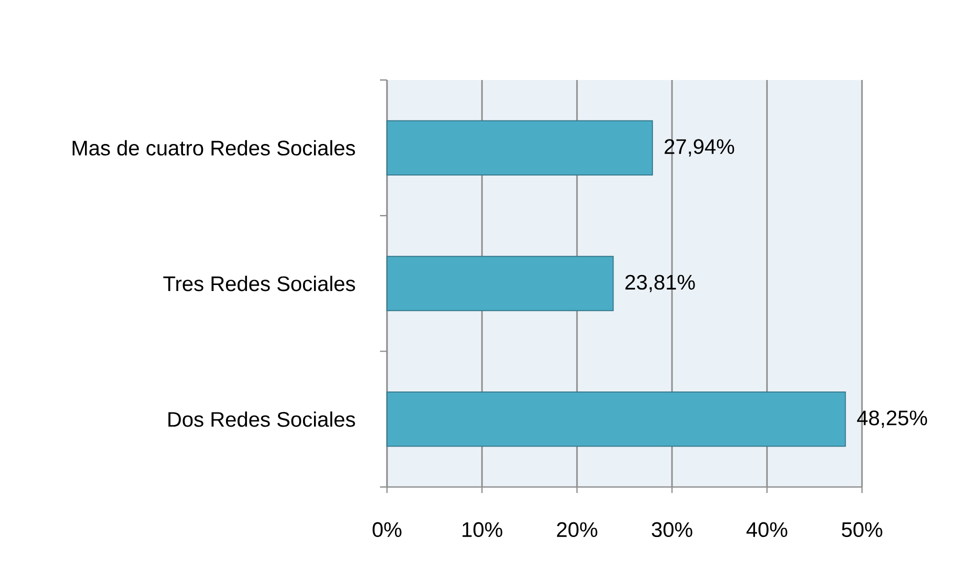 This screenshot has width=958, height=577. What do you see at coordinates (660, 283) in the screenshot?
I see `data-label: 23,81%` at bounding box center [660, 283].